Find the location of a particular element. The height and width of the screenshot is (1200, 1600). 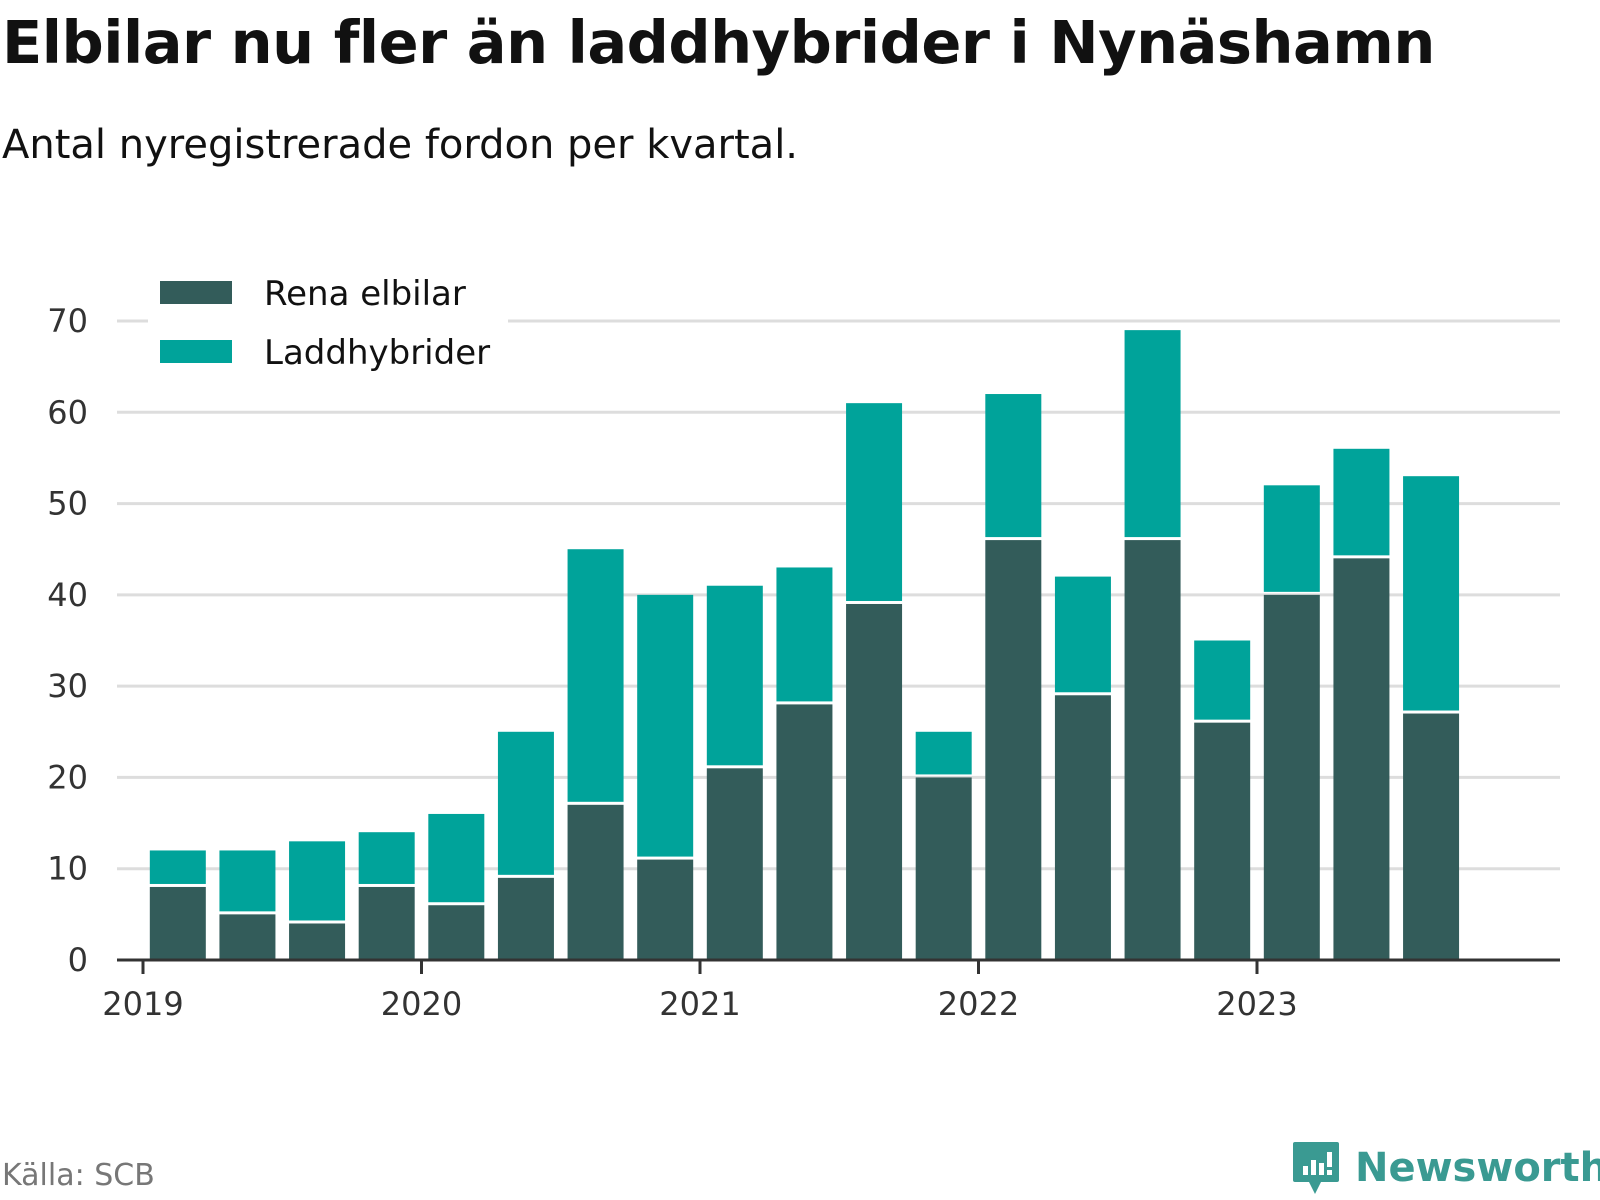

brand-name: Newsworthy is located at coordinates (1477, 1168).